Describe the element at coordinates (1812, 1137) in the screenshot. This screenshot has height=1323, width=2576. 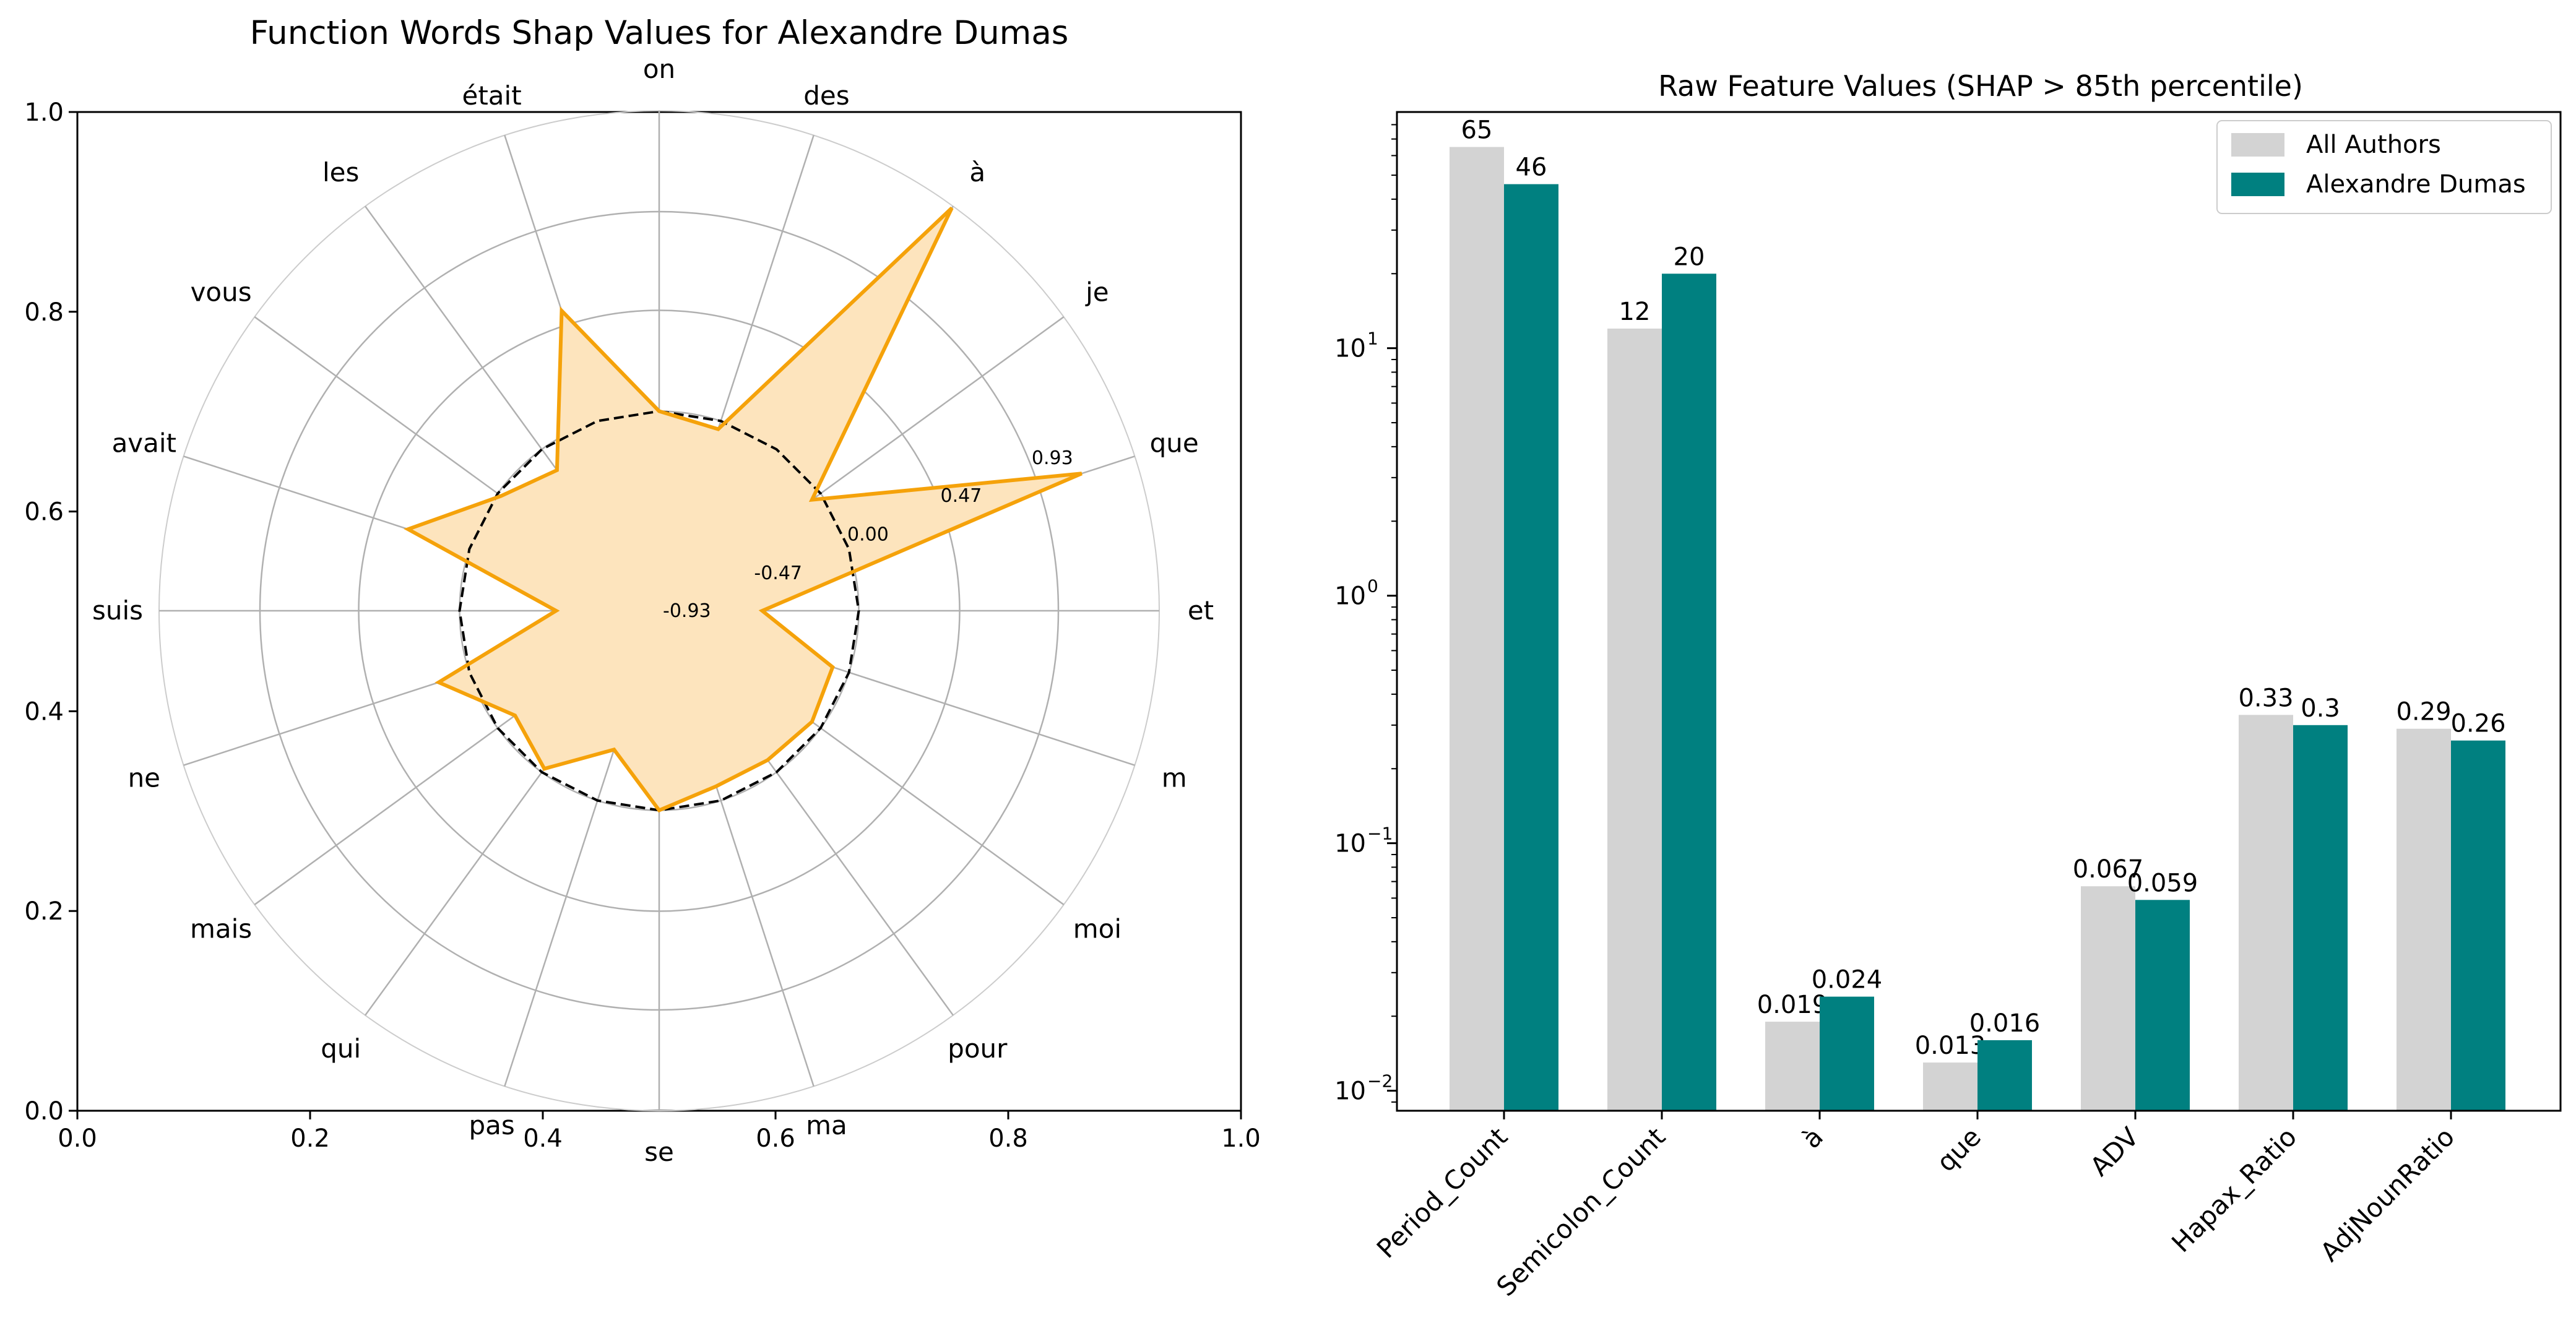
I see `bar-x-tick-label: à` at that location.